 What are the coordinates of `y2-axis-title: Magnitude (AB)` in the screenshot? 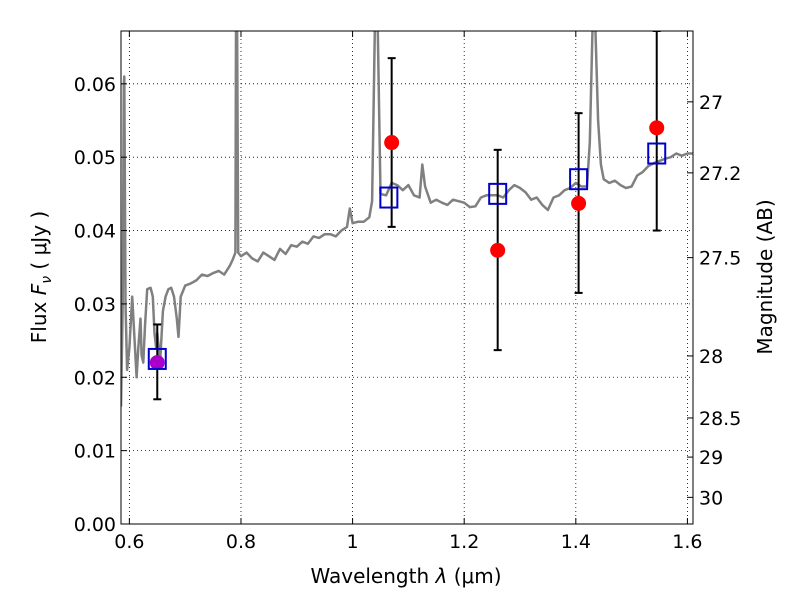 It's located at (765, 276).